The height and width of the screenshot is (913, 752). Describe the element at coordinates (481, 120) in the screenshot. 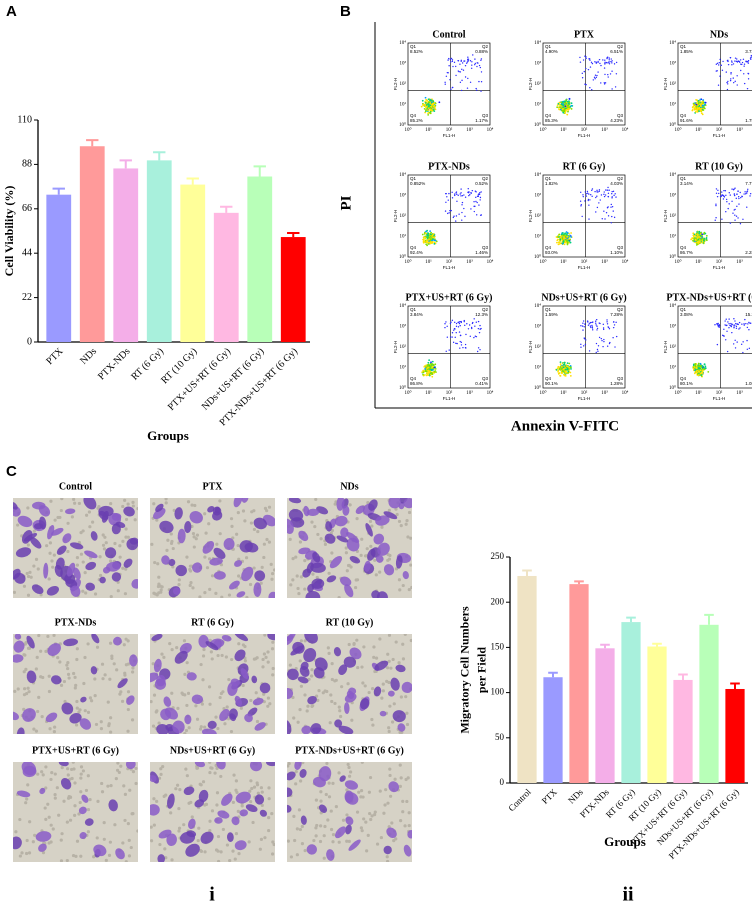

I see `quadrant-value: 1.17%` at that location.